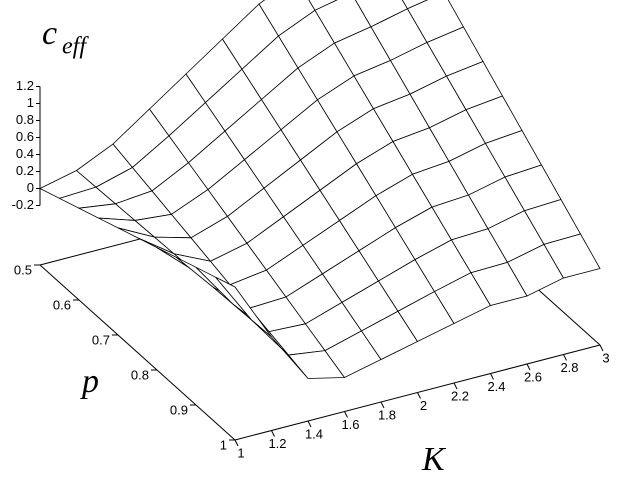 This screenshot has width=620, height=491. Describe the element at coordinates (23, 204) in the screenshot. I see `z-tick-label: -0.2` at that location.